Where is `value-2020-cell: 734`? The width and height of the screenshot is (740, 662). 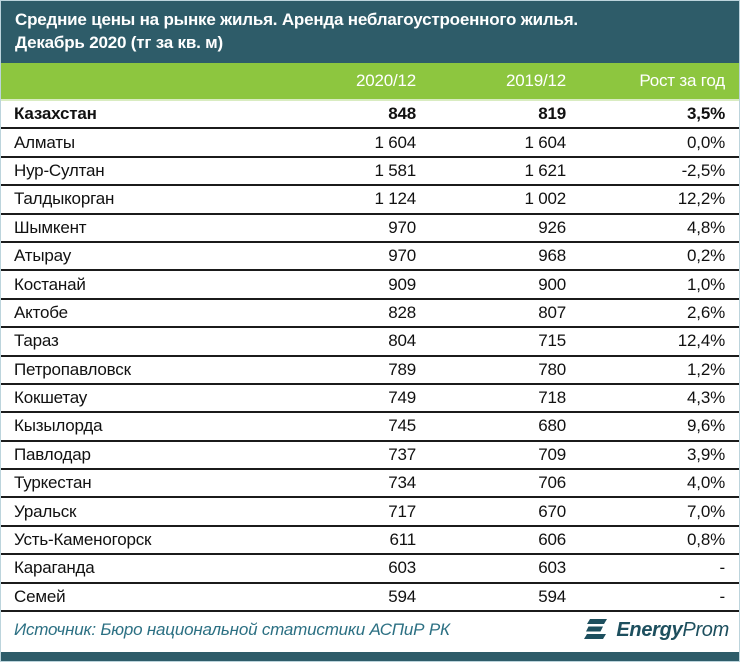
value-2020-cell: 734 is located at coordinates (402, 483).